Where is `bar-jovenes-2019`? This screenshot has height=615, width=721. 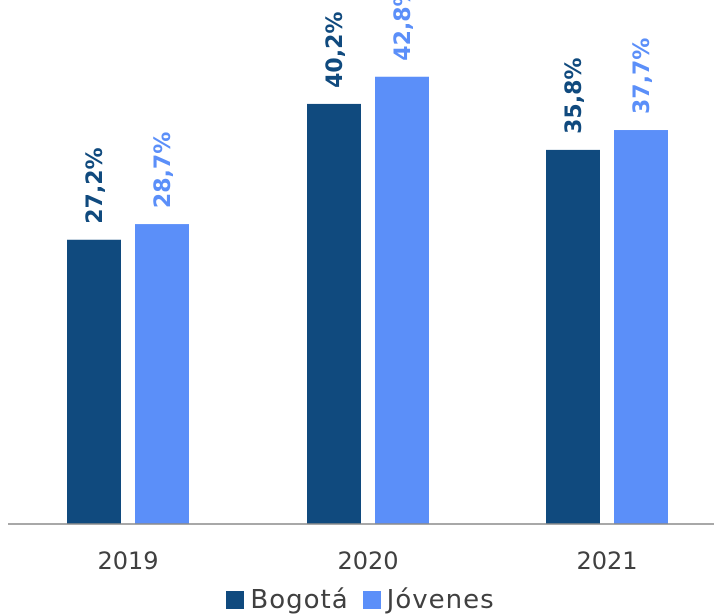 bar-jovenes-2019 is located at coordinates (162, 374).